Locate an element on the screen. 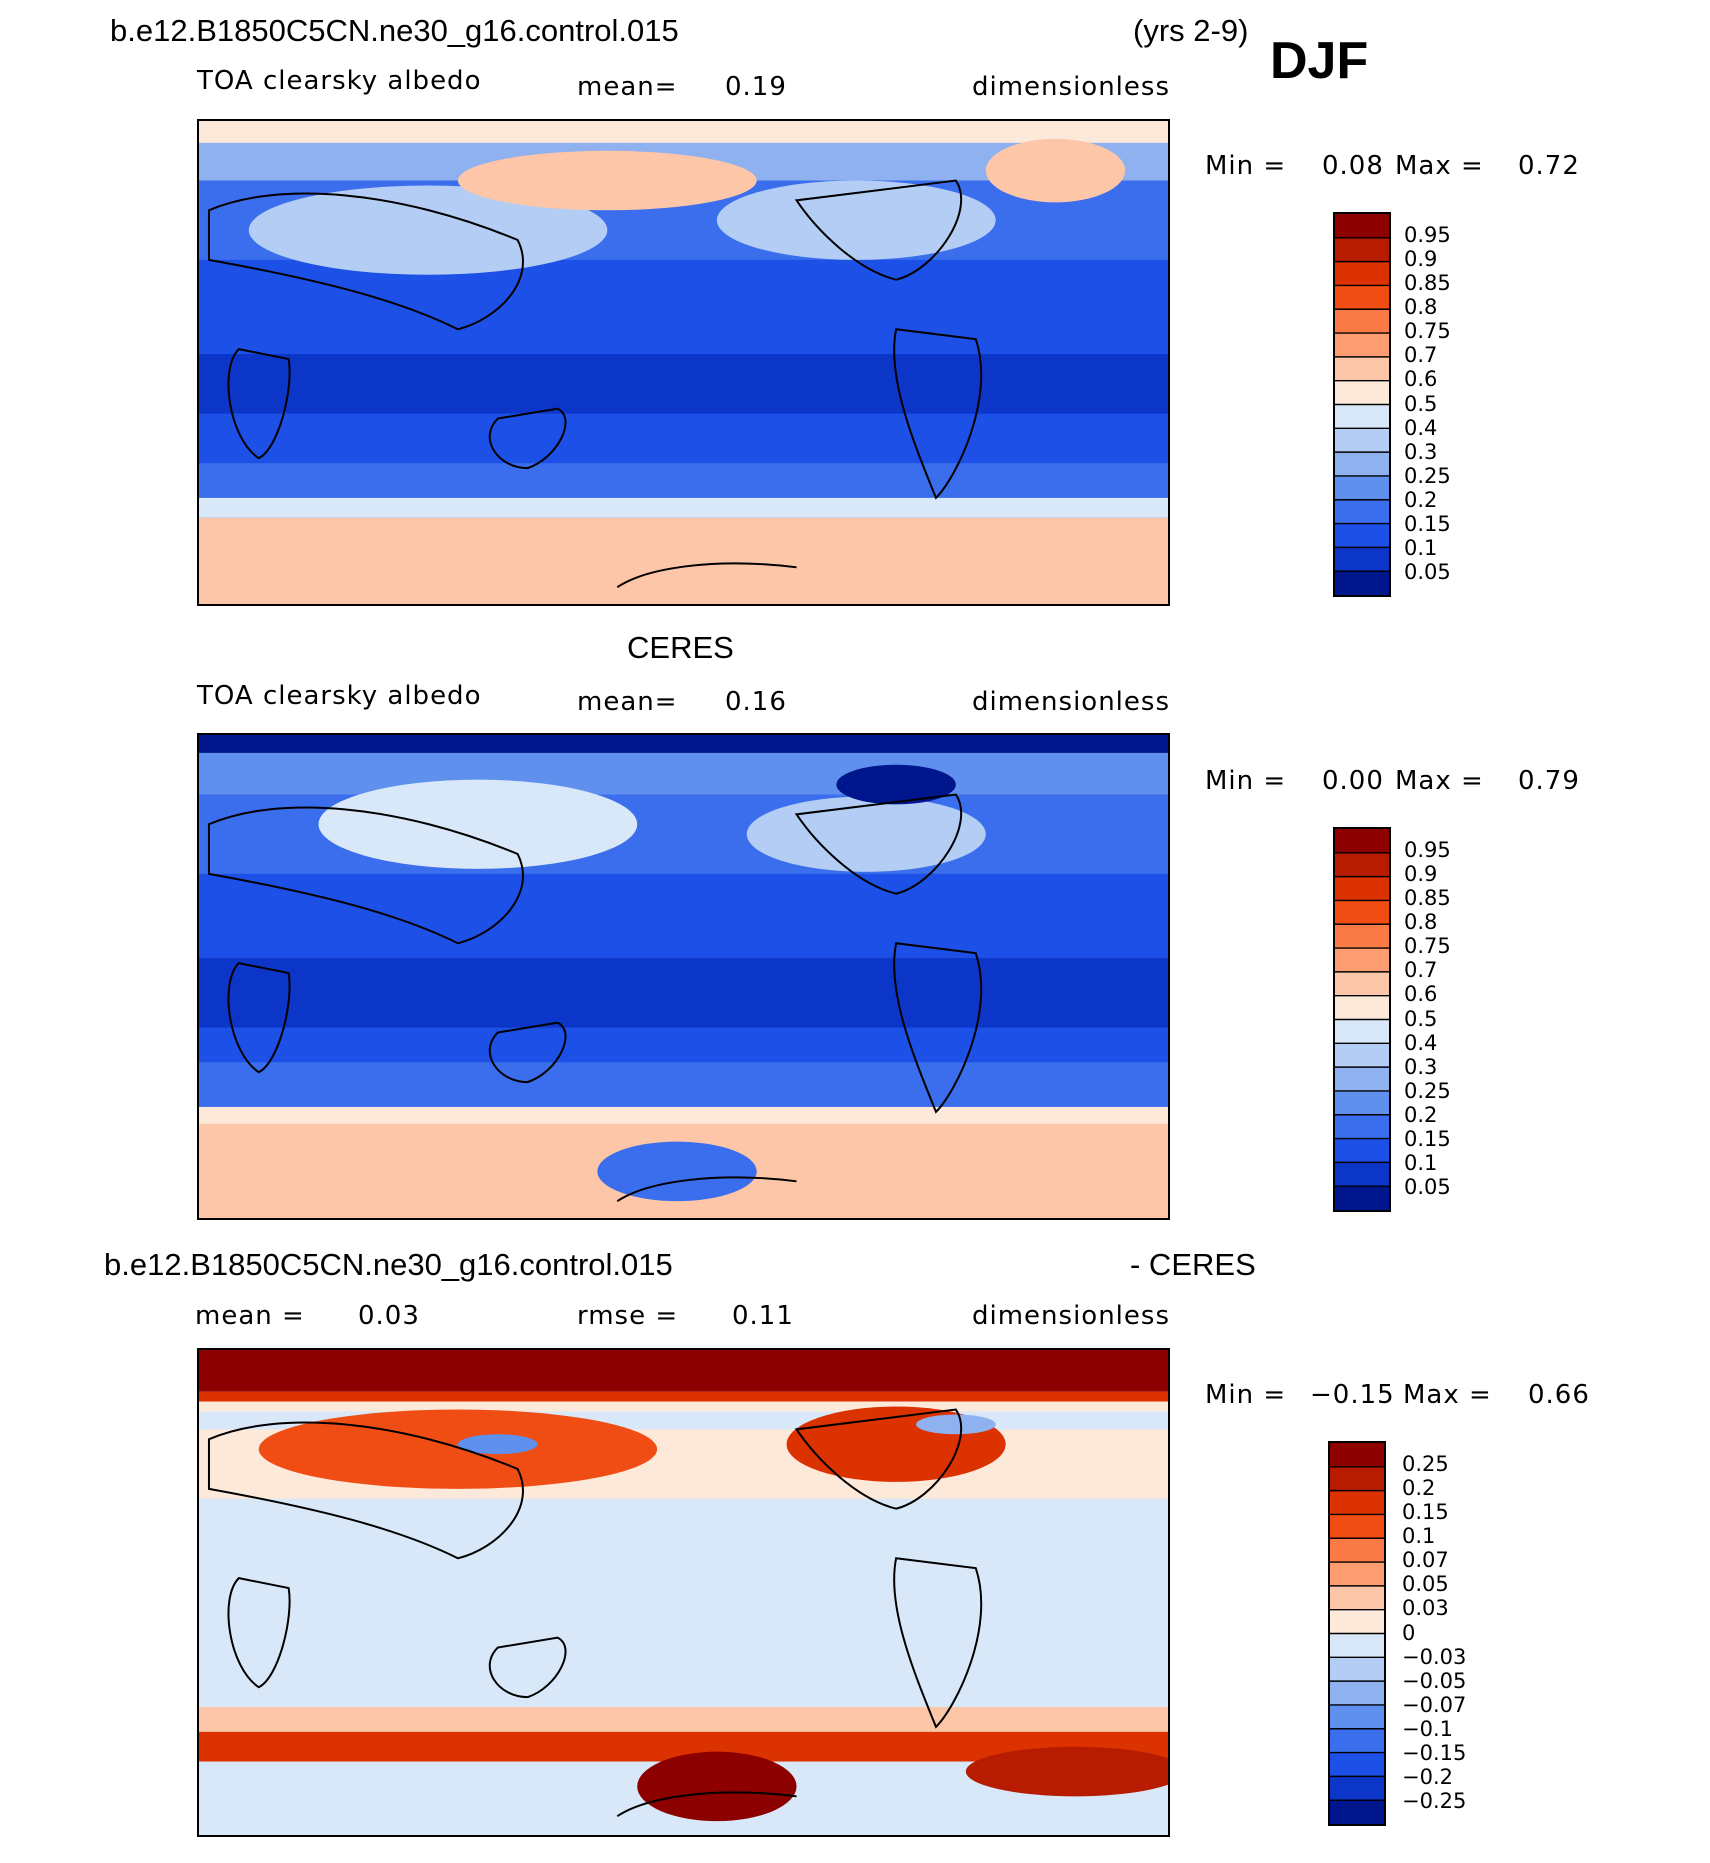 The width and height of the screenshot is (1710, 1863). panel2-colorbar is located at coordinates (1362, 1019).